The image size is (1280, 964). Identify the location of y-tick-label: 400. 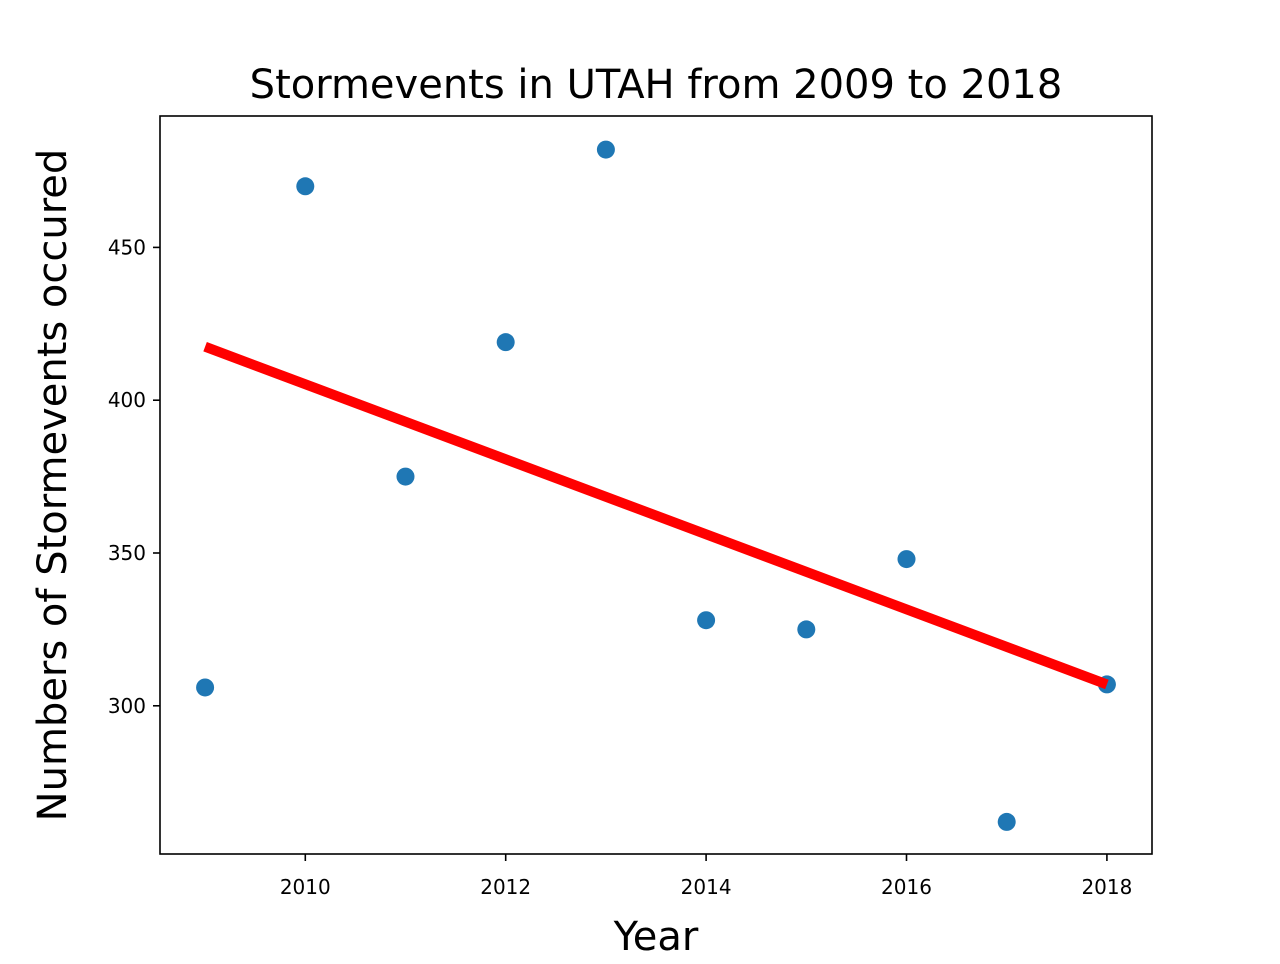
(127, 400).